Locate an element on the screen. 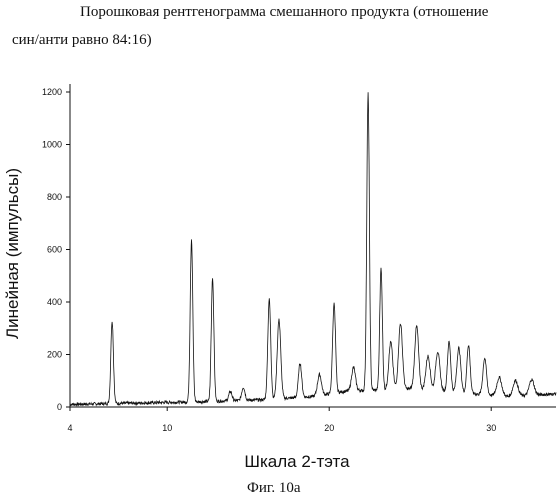  y-tick-label: 0 is located at coordinates (59, 407).